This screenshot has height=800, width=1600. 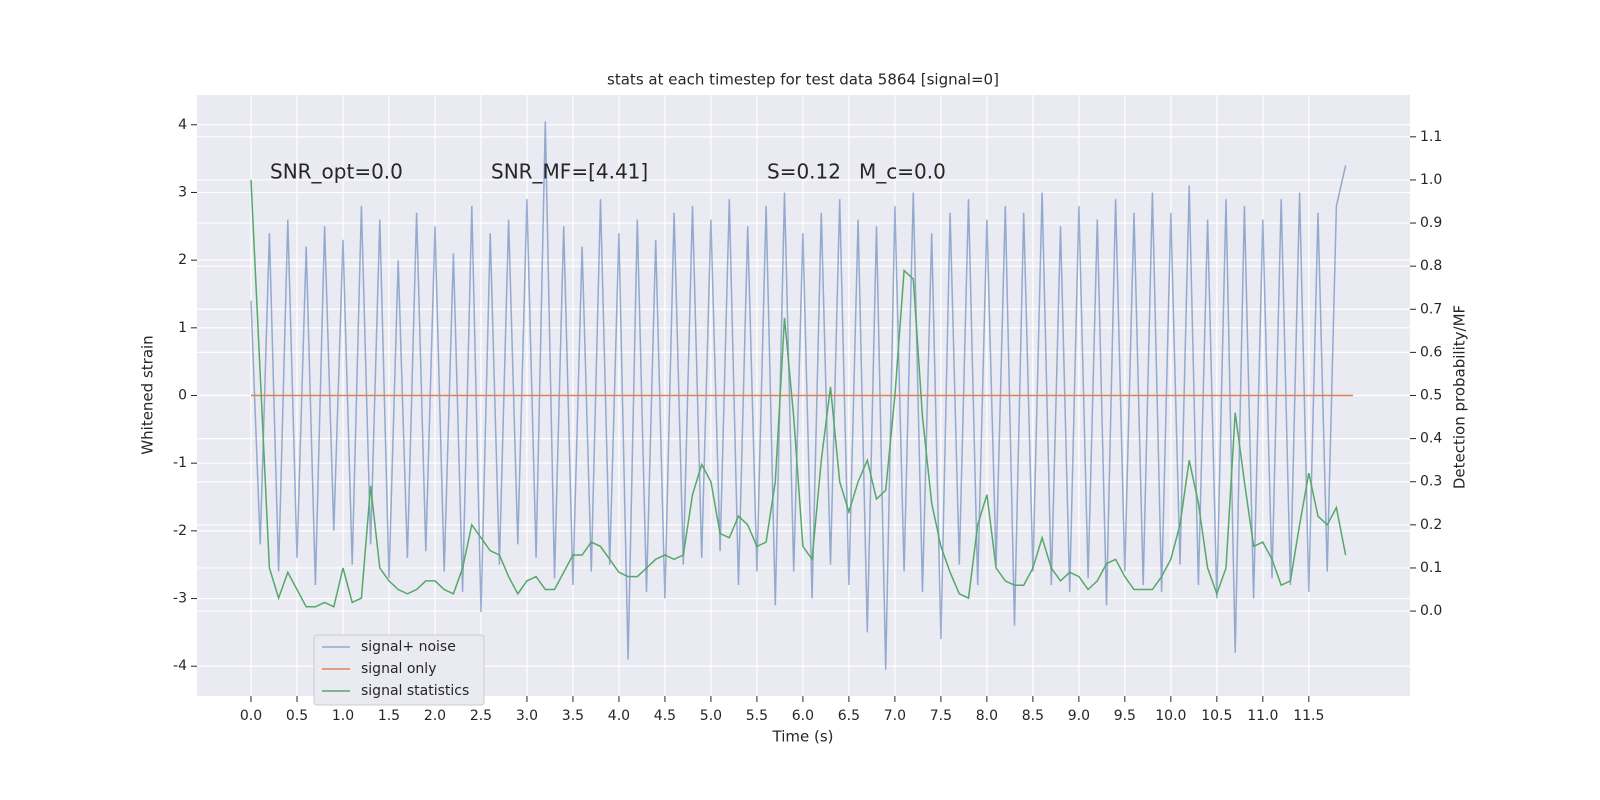 What do you see at coordinates (182, 125) in the screenshot?
I see `y-tick-label: 4` at bounding box center [182, 125].